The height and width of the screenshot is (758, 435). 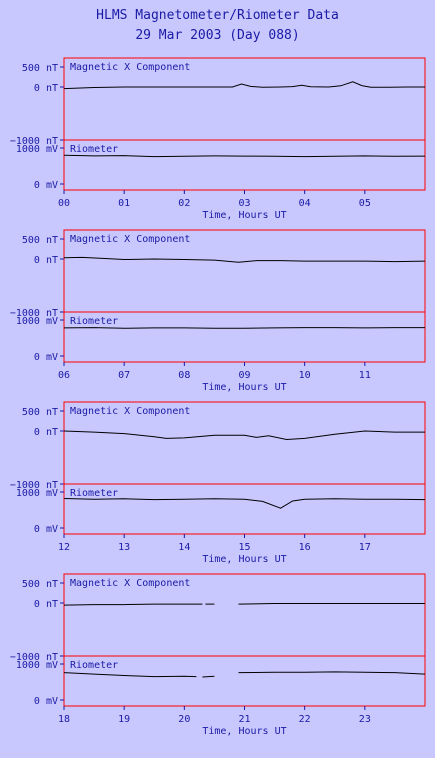 What do you see at coordinates (244, 719) in the screenshot?
I see `x-tick-label: 21` at bounding box center [244, 719].